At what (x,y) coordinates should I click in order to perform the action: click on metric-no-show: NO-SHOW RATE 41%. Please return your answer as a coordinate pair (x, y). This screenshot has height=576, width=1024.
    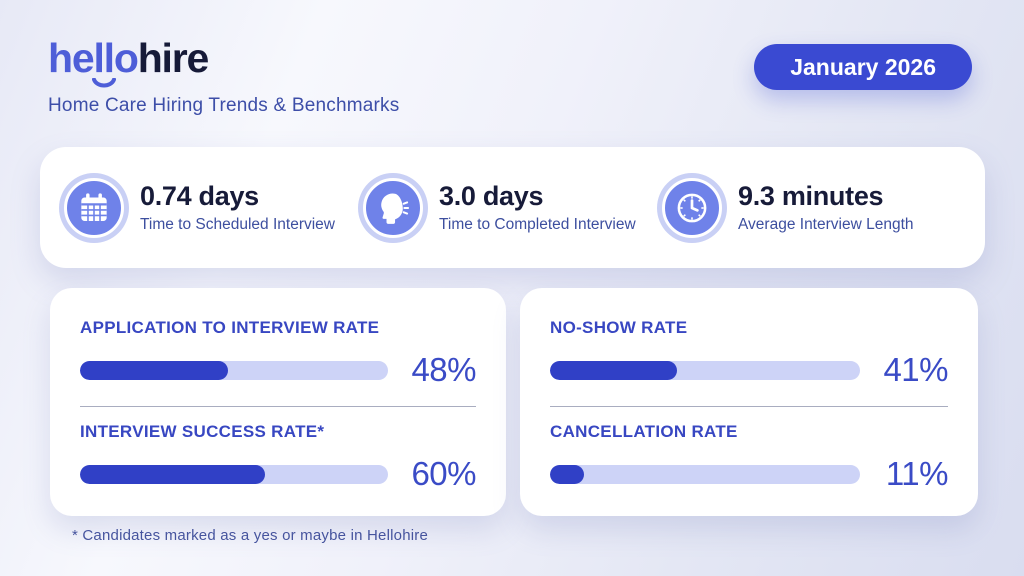
    Looking at the image, I should click on (749, 353).